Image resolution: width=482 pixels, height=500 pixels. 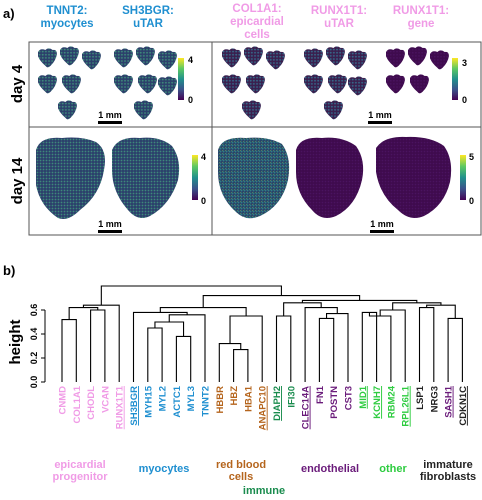 What do you see at coordinates (191, 398) in the screenshot?
I see `leaf-label-myl3: MYL3` at bounding box center [191, 398].